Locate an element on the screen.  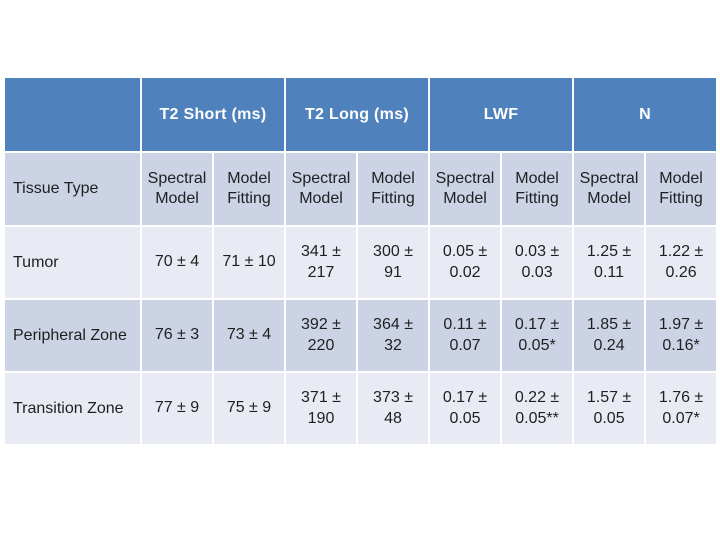
subheader-spectral-model-0: Spectral Model is located at coordinates (177, 189).